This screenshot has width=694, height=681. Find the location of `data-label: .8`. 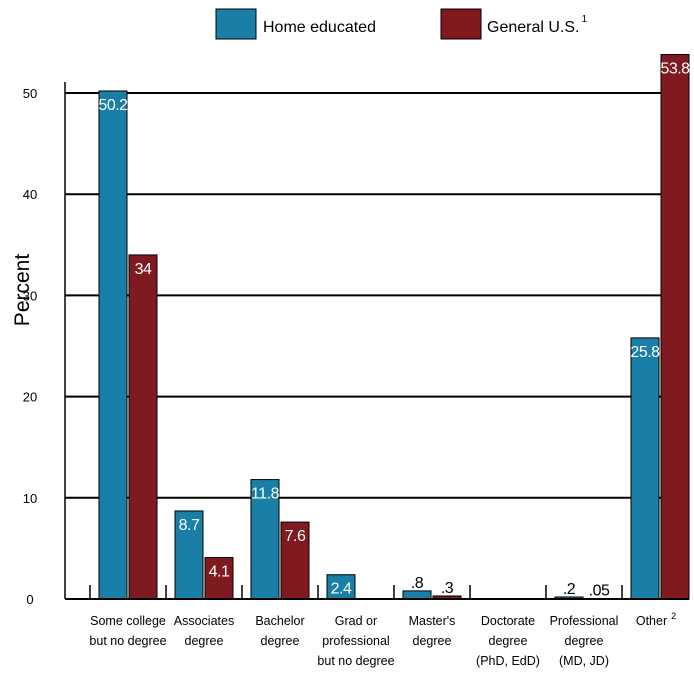

data-label: .8 is located at coordinates (417, 583).